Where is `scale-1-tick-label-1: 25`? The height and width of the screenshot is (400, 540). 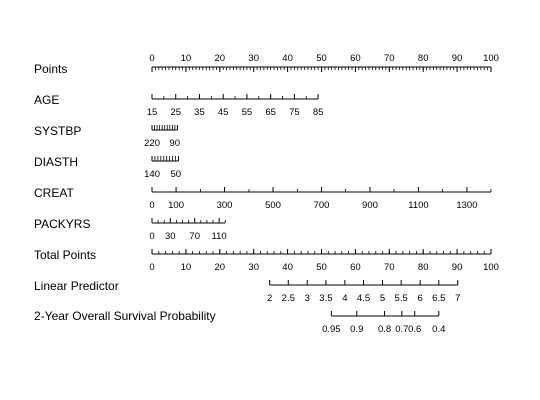
scale-1-tick-label-1: 25 is located at coordinates (175, 112).